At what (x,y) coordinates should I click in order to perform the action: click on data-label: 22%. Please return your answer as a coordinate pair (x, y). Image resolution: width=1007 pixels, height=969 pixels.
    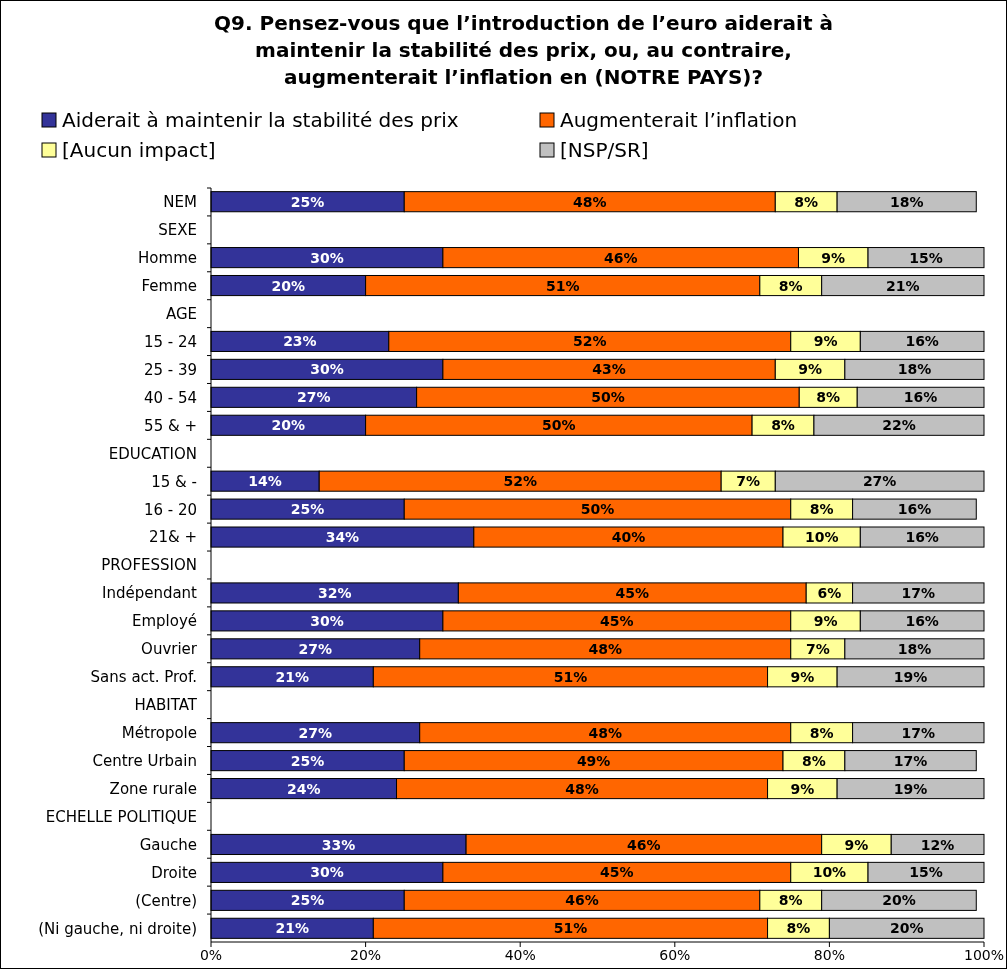
    Looking at the image, I should click on (899, 425).